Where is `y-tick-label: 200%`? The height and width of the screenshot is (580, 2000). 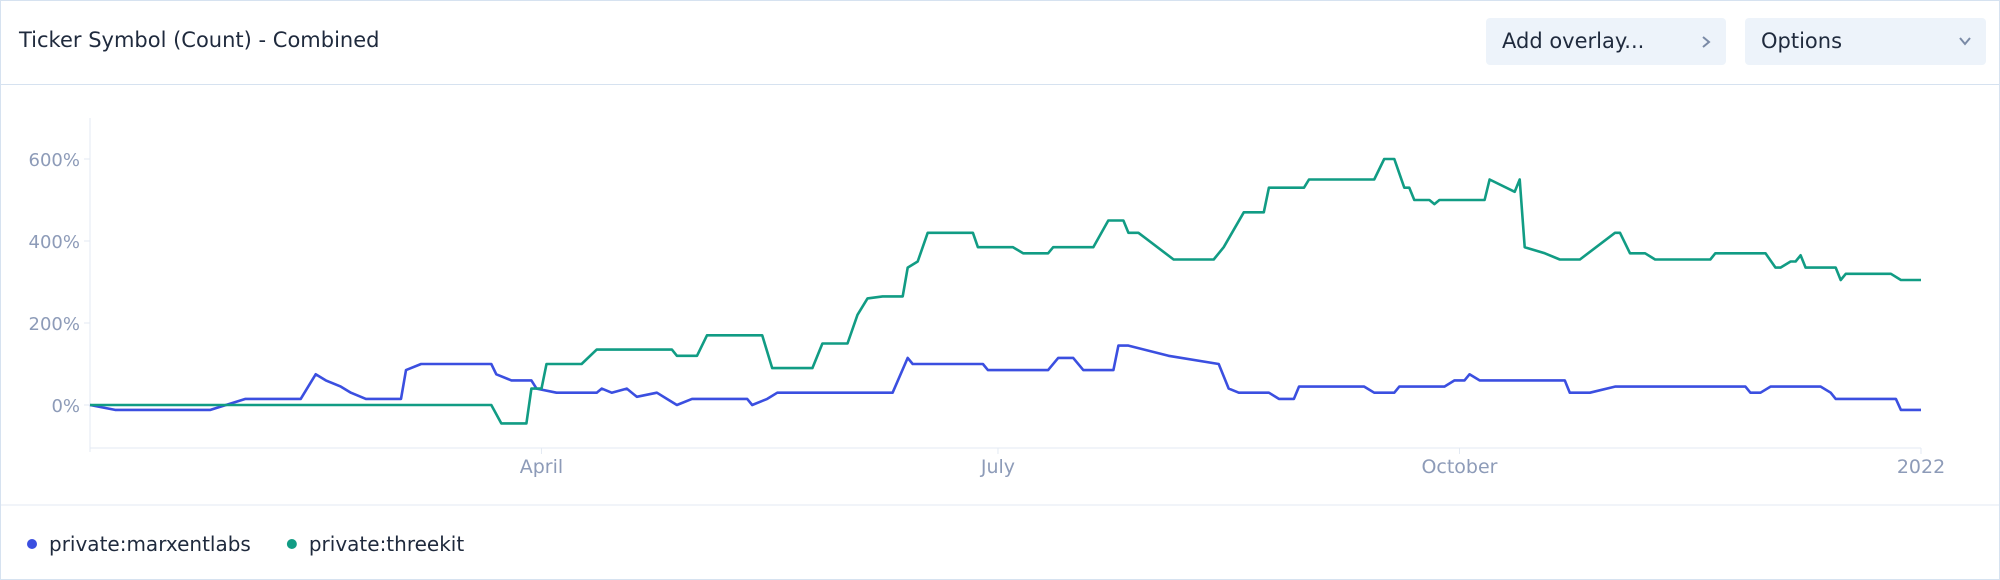 y-tick-label: 200% is located at coordinates (54, 324).